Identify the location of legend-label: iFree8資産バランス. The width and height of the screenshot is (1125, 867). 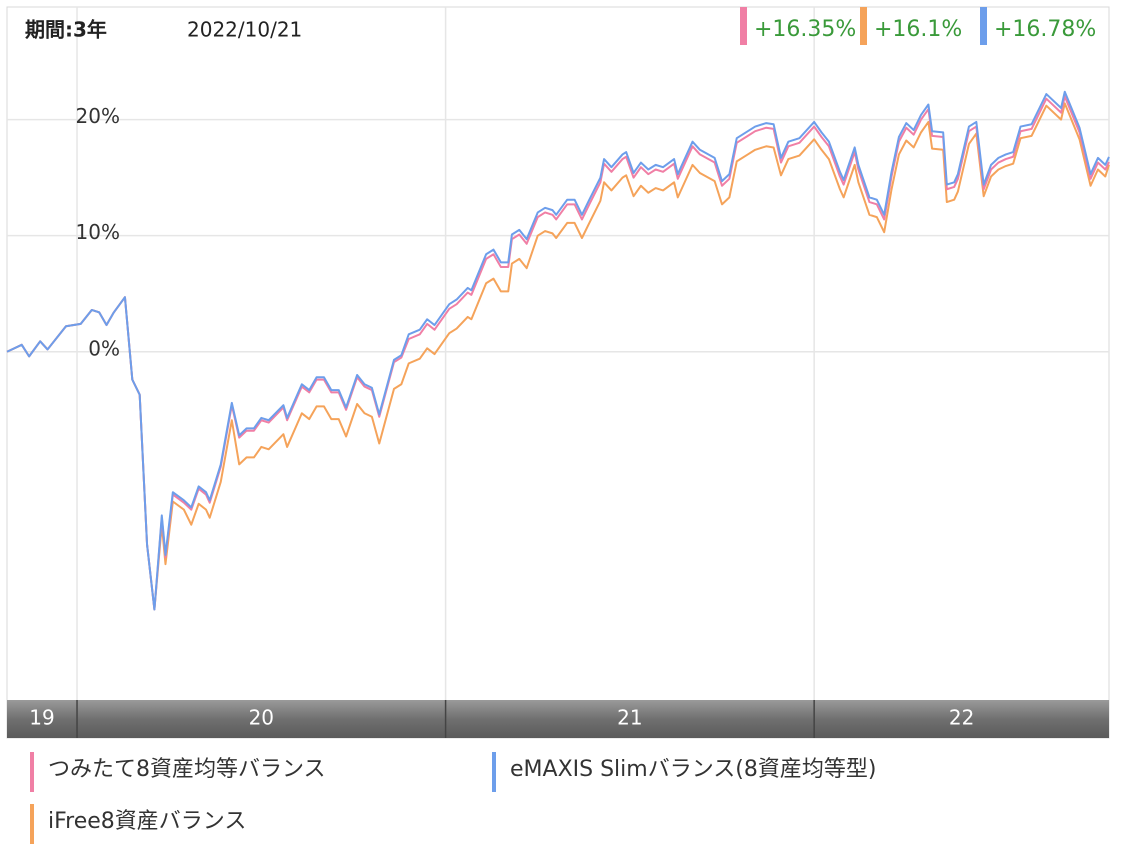
(147, 821).